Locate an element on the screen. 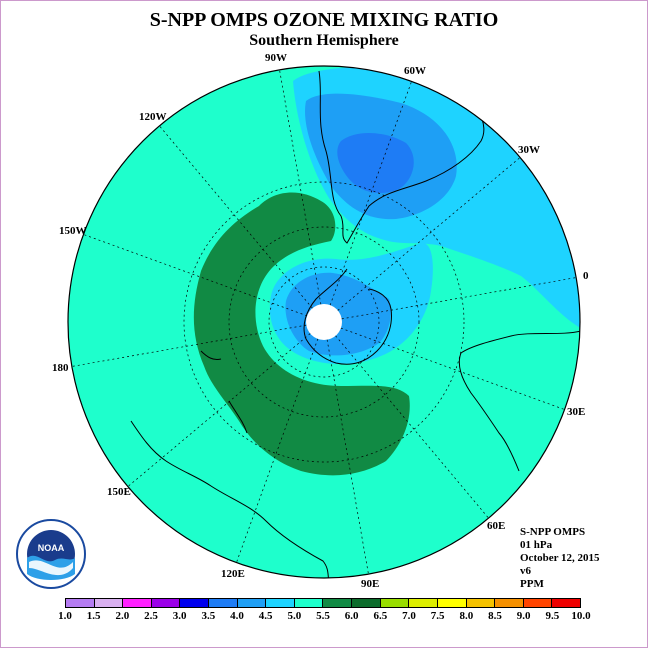 The width and height of the screenshot is (648, 648). colorbar-tick-label: 8.5 is located at coordinates (495, 616).